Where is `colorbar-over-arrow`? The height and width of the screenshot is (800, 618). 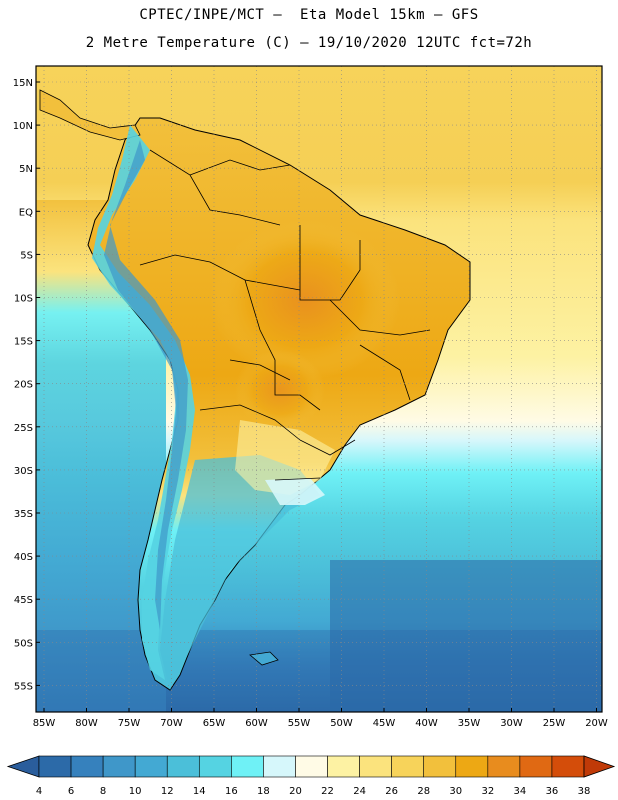
colorbar-over-arrow is located at coordinates (599, 766).